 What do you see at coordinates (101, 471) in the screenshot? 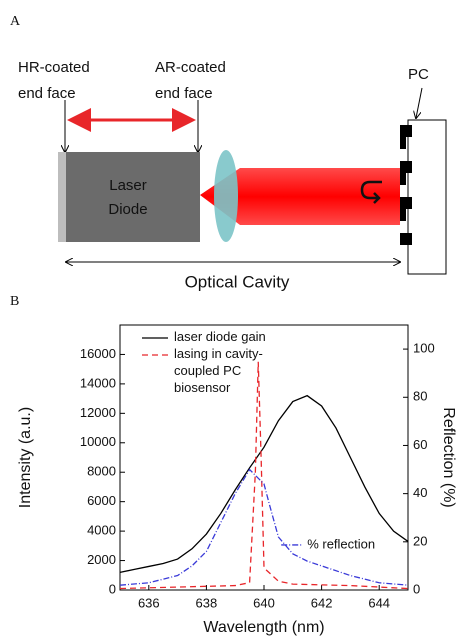
I see `y-tick-label: 8000` at bounding box center [101, 471].